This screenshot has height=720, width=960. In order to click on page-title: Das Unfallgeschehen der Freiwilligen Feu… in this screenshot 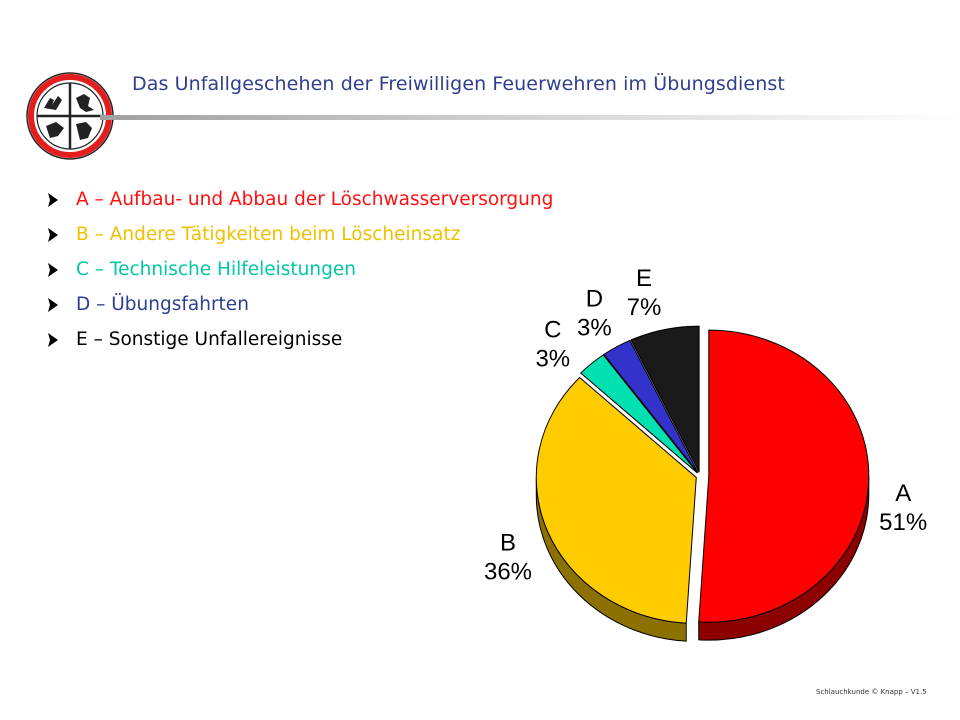, I will do `click(458, 84)`.